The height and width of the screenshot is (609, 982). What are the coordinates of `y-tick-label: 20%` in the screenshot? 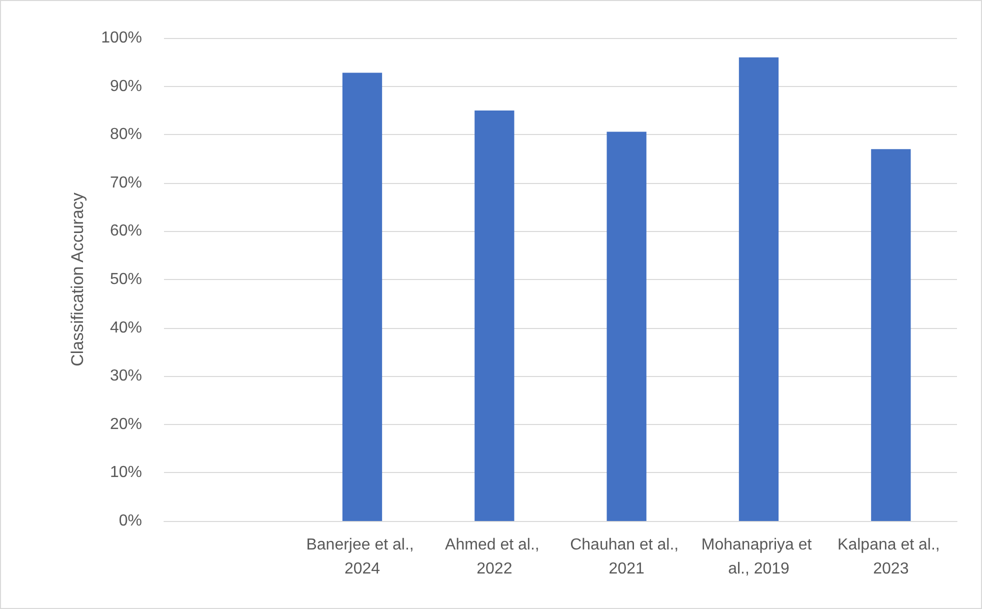 It's located at (126, 424).